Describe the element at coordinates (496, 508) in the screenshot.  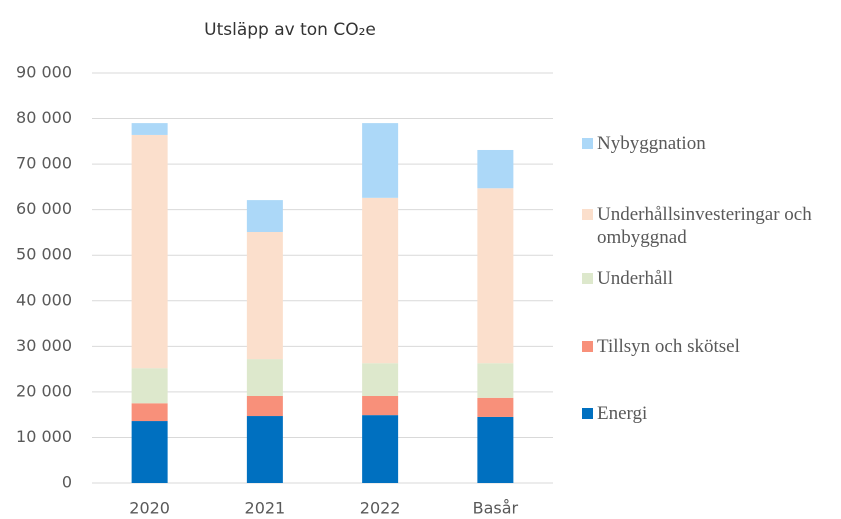
I see `x-tick-label: Basår` at that location.